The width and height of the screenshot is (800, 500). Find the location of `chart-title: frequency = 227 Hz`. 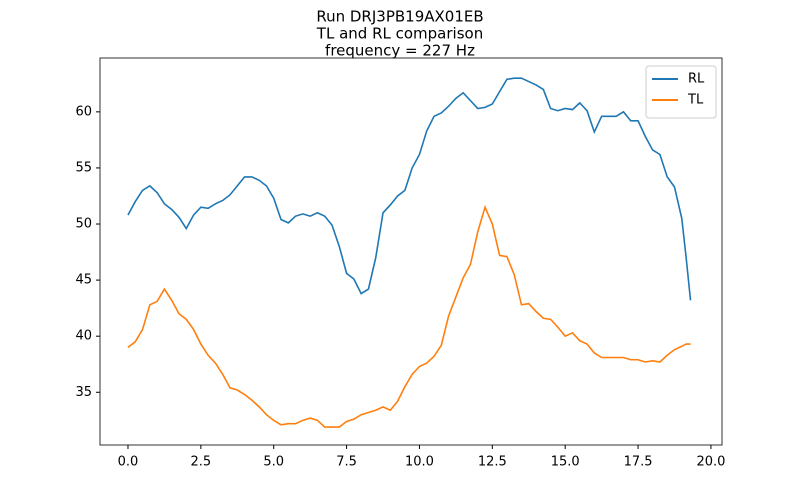

chart-title: frequency = 227 Hz is located at coordinates (400, 51).